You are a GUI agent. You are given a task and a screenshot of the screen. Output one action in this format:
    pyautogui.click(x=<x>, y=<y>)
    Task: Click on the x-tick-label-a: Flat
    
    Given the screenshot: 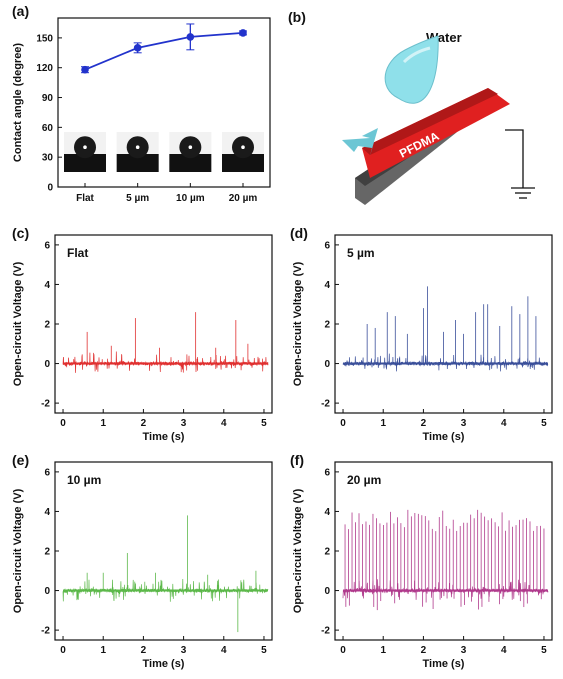 What is the action you would take?
    pyautogui.click(x=85, y=198)
    